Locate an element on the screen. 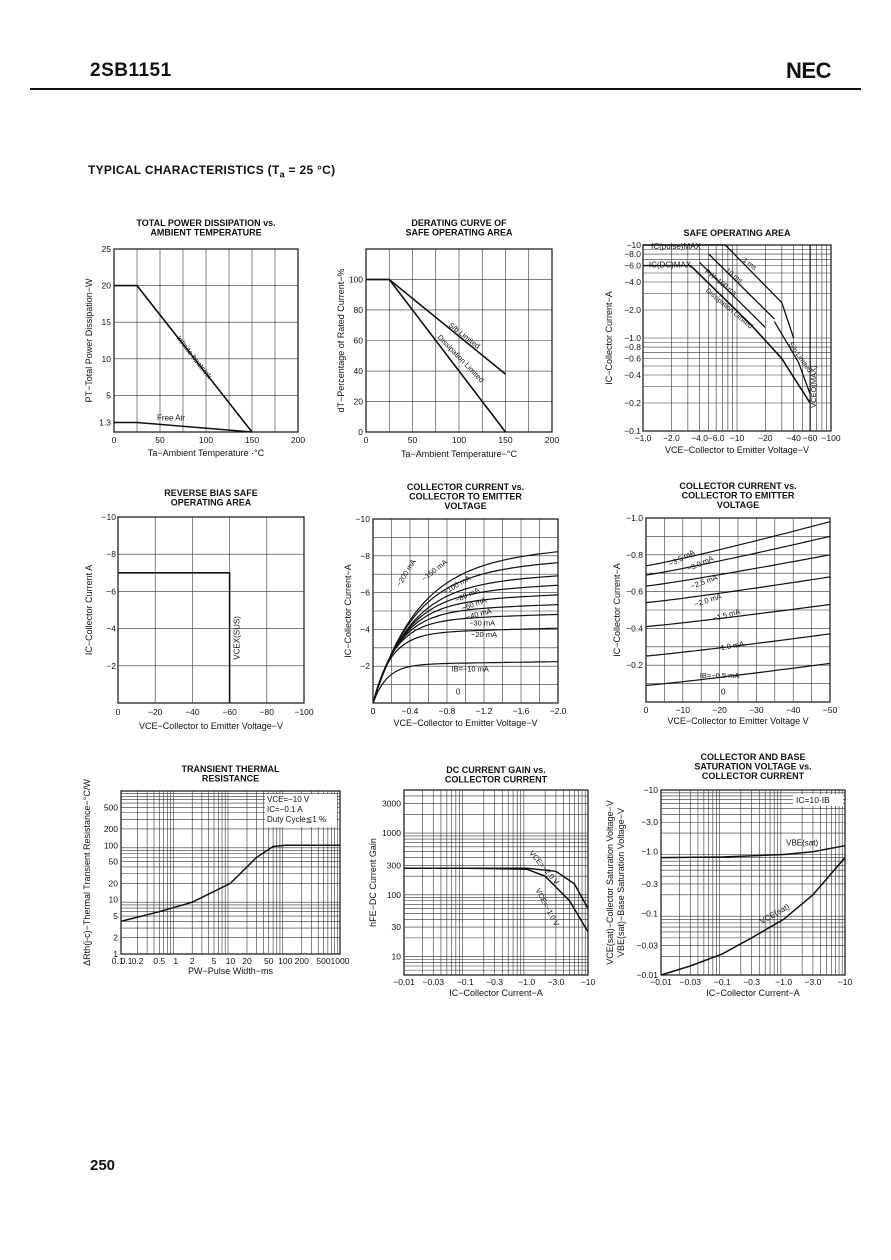 The height and width of the screenshot is (1260, 891). transient-thermal-resistance-ytick: 500 is located at coordinates (111, 807).